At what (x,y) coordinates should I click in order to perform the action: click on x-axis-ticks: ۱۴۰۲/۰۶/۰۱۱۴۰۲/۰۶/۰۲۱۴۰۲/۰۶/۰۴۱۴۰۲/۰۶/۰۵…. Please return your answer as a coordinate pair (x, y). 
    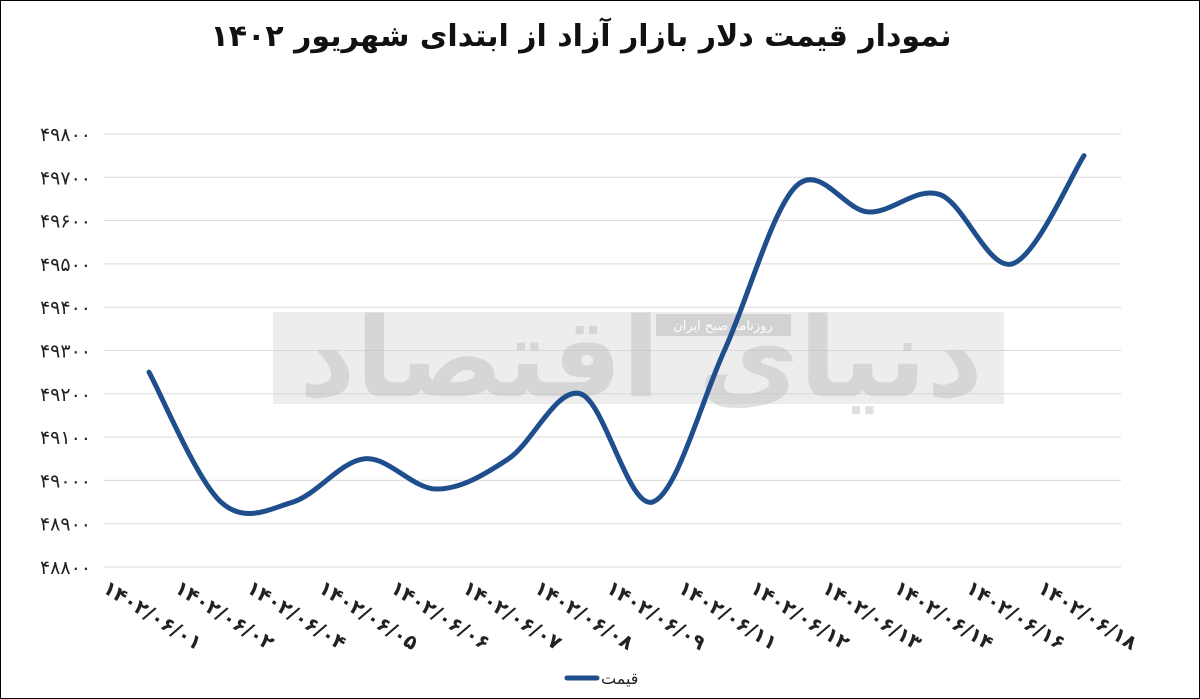
    Looking at the image, I should click on (620, 615).